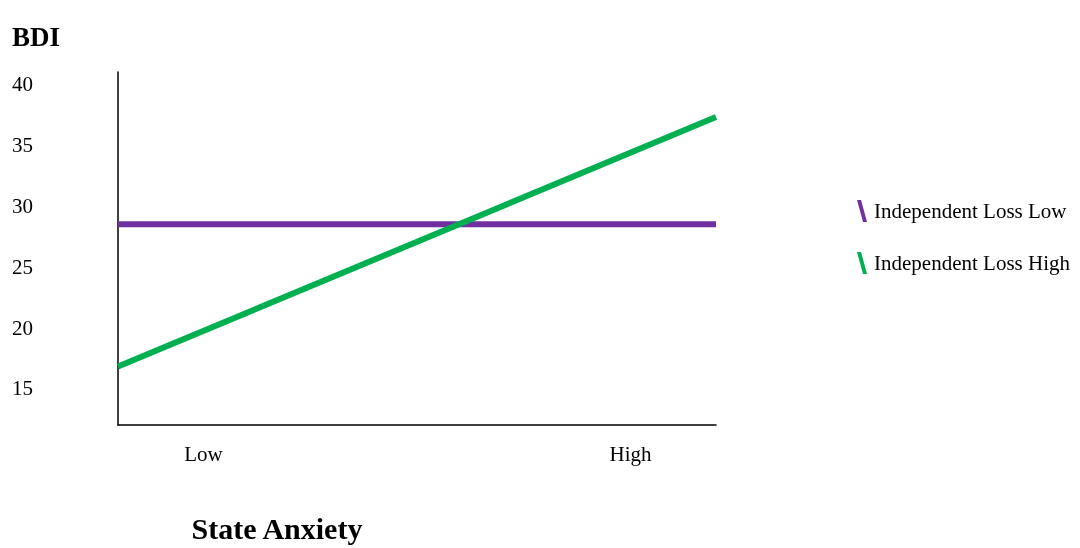 Image resolution: width=1080 pixels, height=548 pixels. Describe the element at coordinates (22, 84) in the screenshot. I see `y-tick-label: 40` at that location.